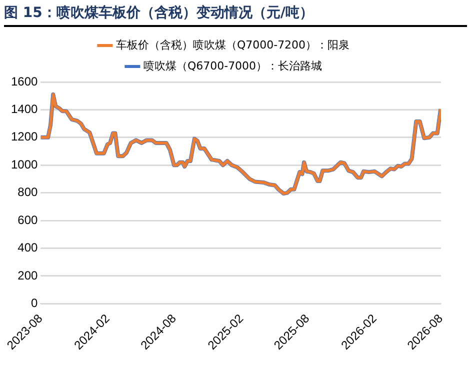 The width and height of the screenshot is (471, 385). Describe the element at coordinates (233, 45) in the screenshot. I see `legend-label: 车板价（含税）喷吹煤（Q7000-7200）：阳泉` at that location.